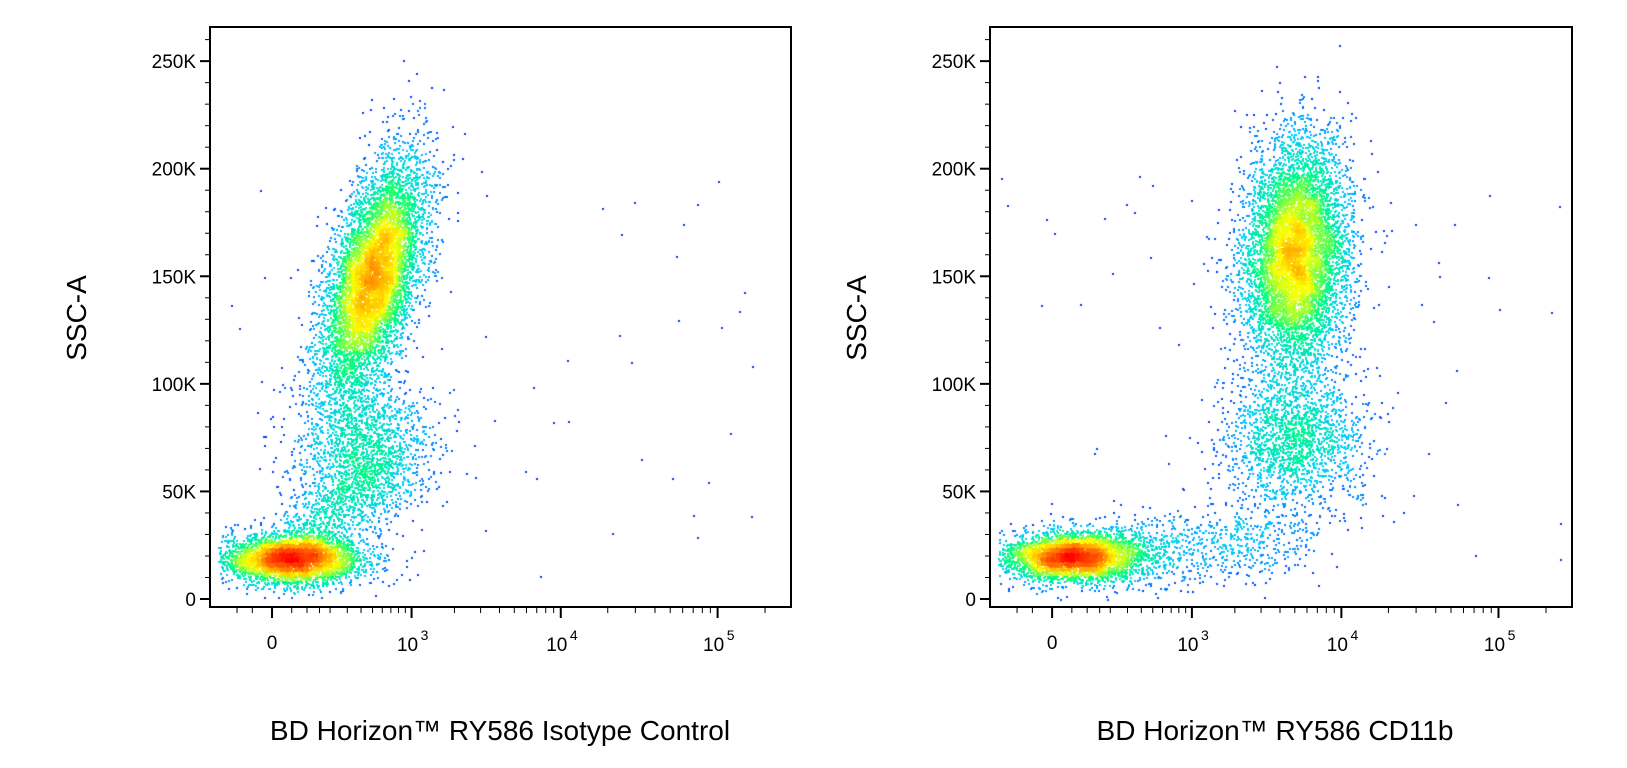 The image size is (1627, 768). I want to click on x-axis-title: BD Horizon™ RY586 Isotype Control, so click(500, 730).